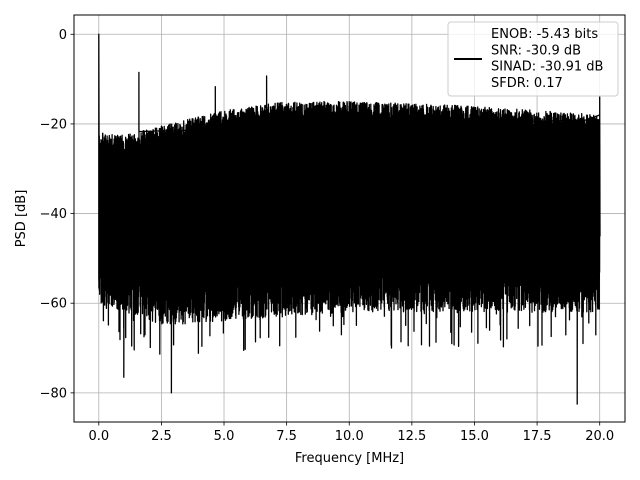 Image resolution: width=640 pixels, height=480 pixels. Describe the element at coordinates (547, 67) in the screenshot. I see `legend-entry-line: SINAD: -30.91 dB` at that location.